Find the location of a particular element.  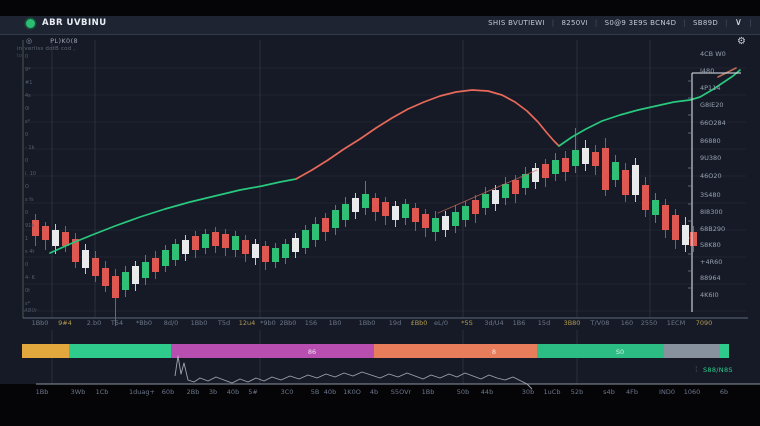

tick-label: 52b is located at coordinates (577, 392).